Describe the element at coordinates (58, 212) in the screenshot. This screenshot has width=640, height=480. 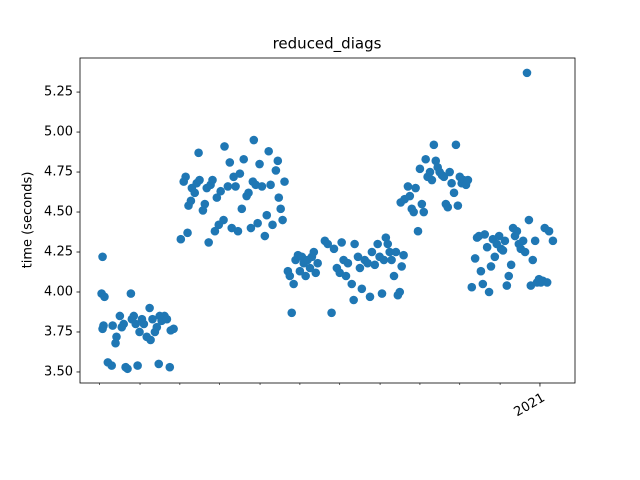
I see `y-tick-label: 4.50` at that location.